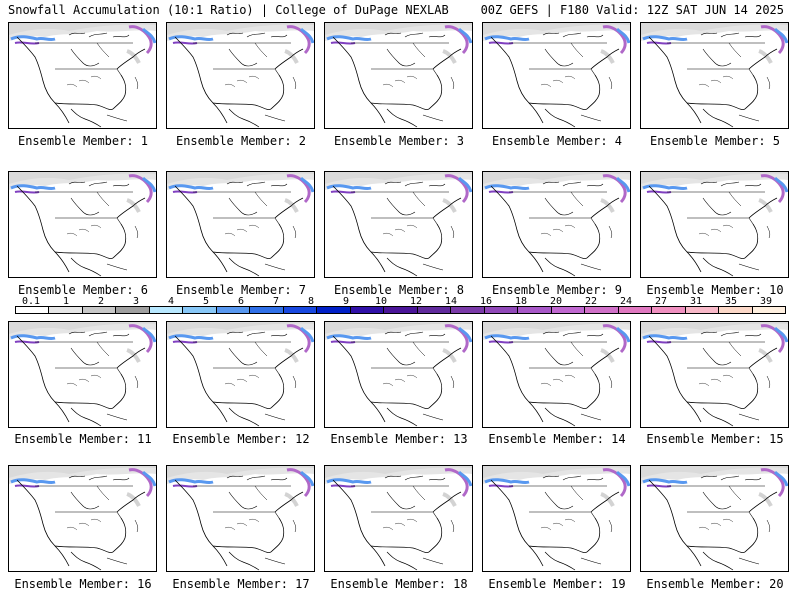  I want to click on ensemble-member-label: Ensemble Member: 15, so click(715, 439).